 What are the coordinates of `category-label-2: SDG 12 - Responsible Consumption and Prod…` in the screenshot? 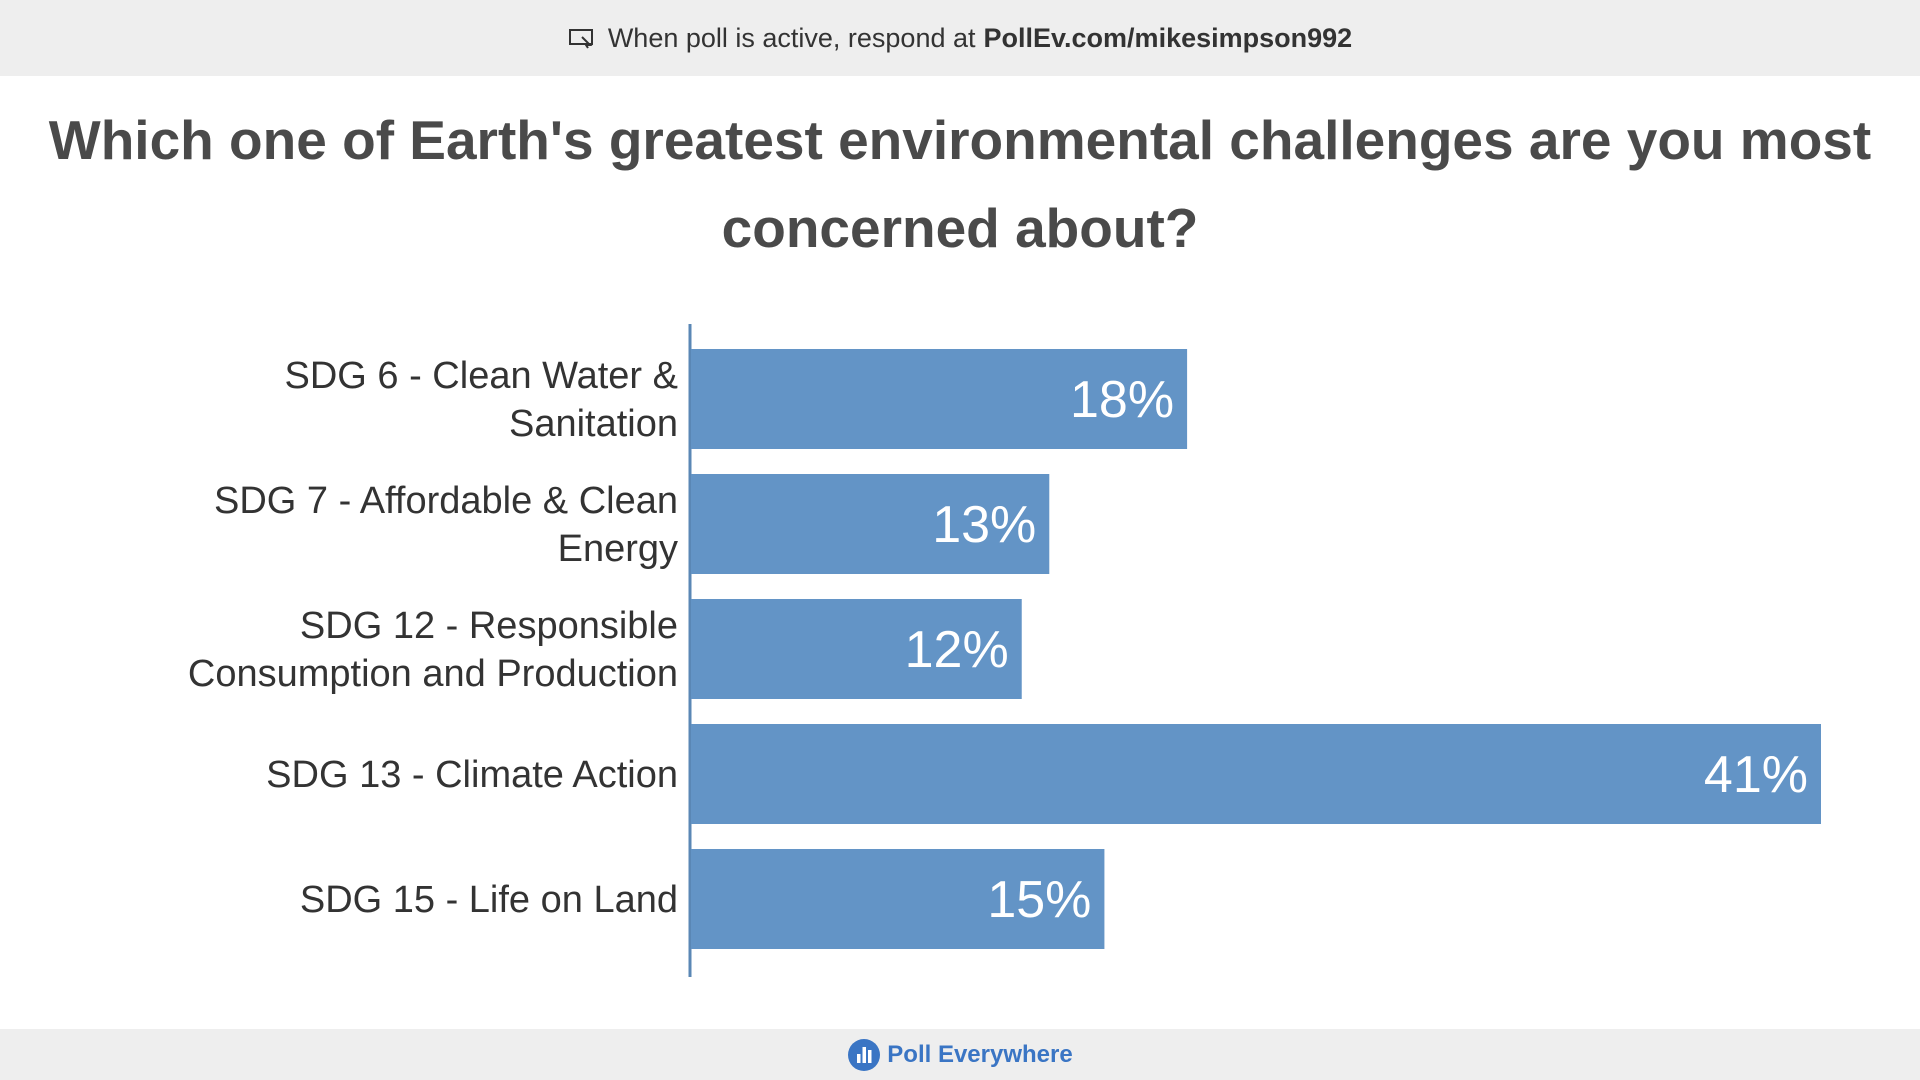 It's located at (433, 650).